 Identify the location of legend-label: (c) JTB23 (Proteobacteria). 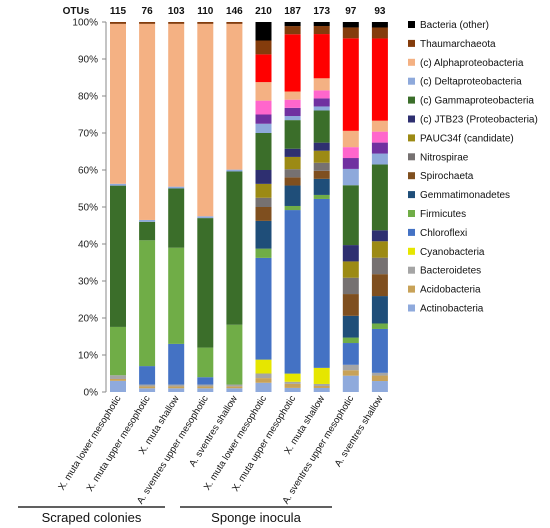
(479, 120).